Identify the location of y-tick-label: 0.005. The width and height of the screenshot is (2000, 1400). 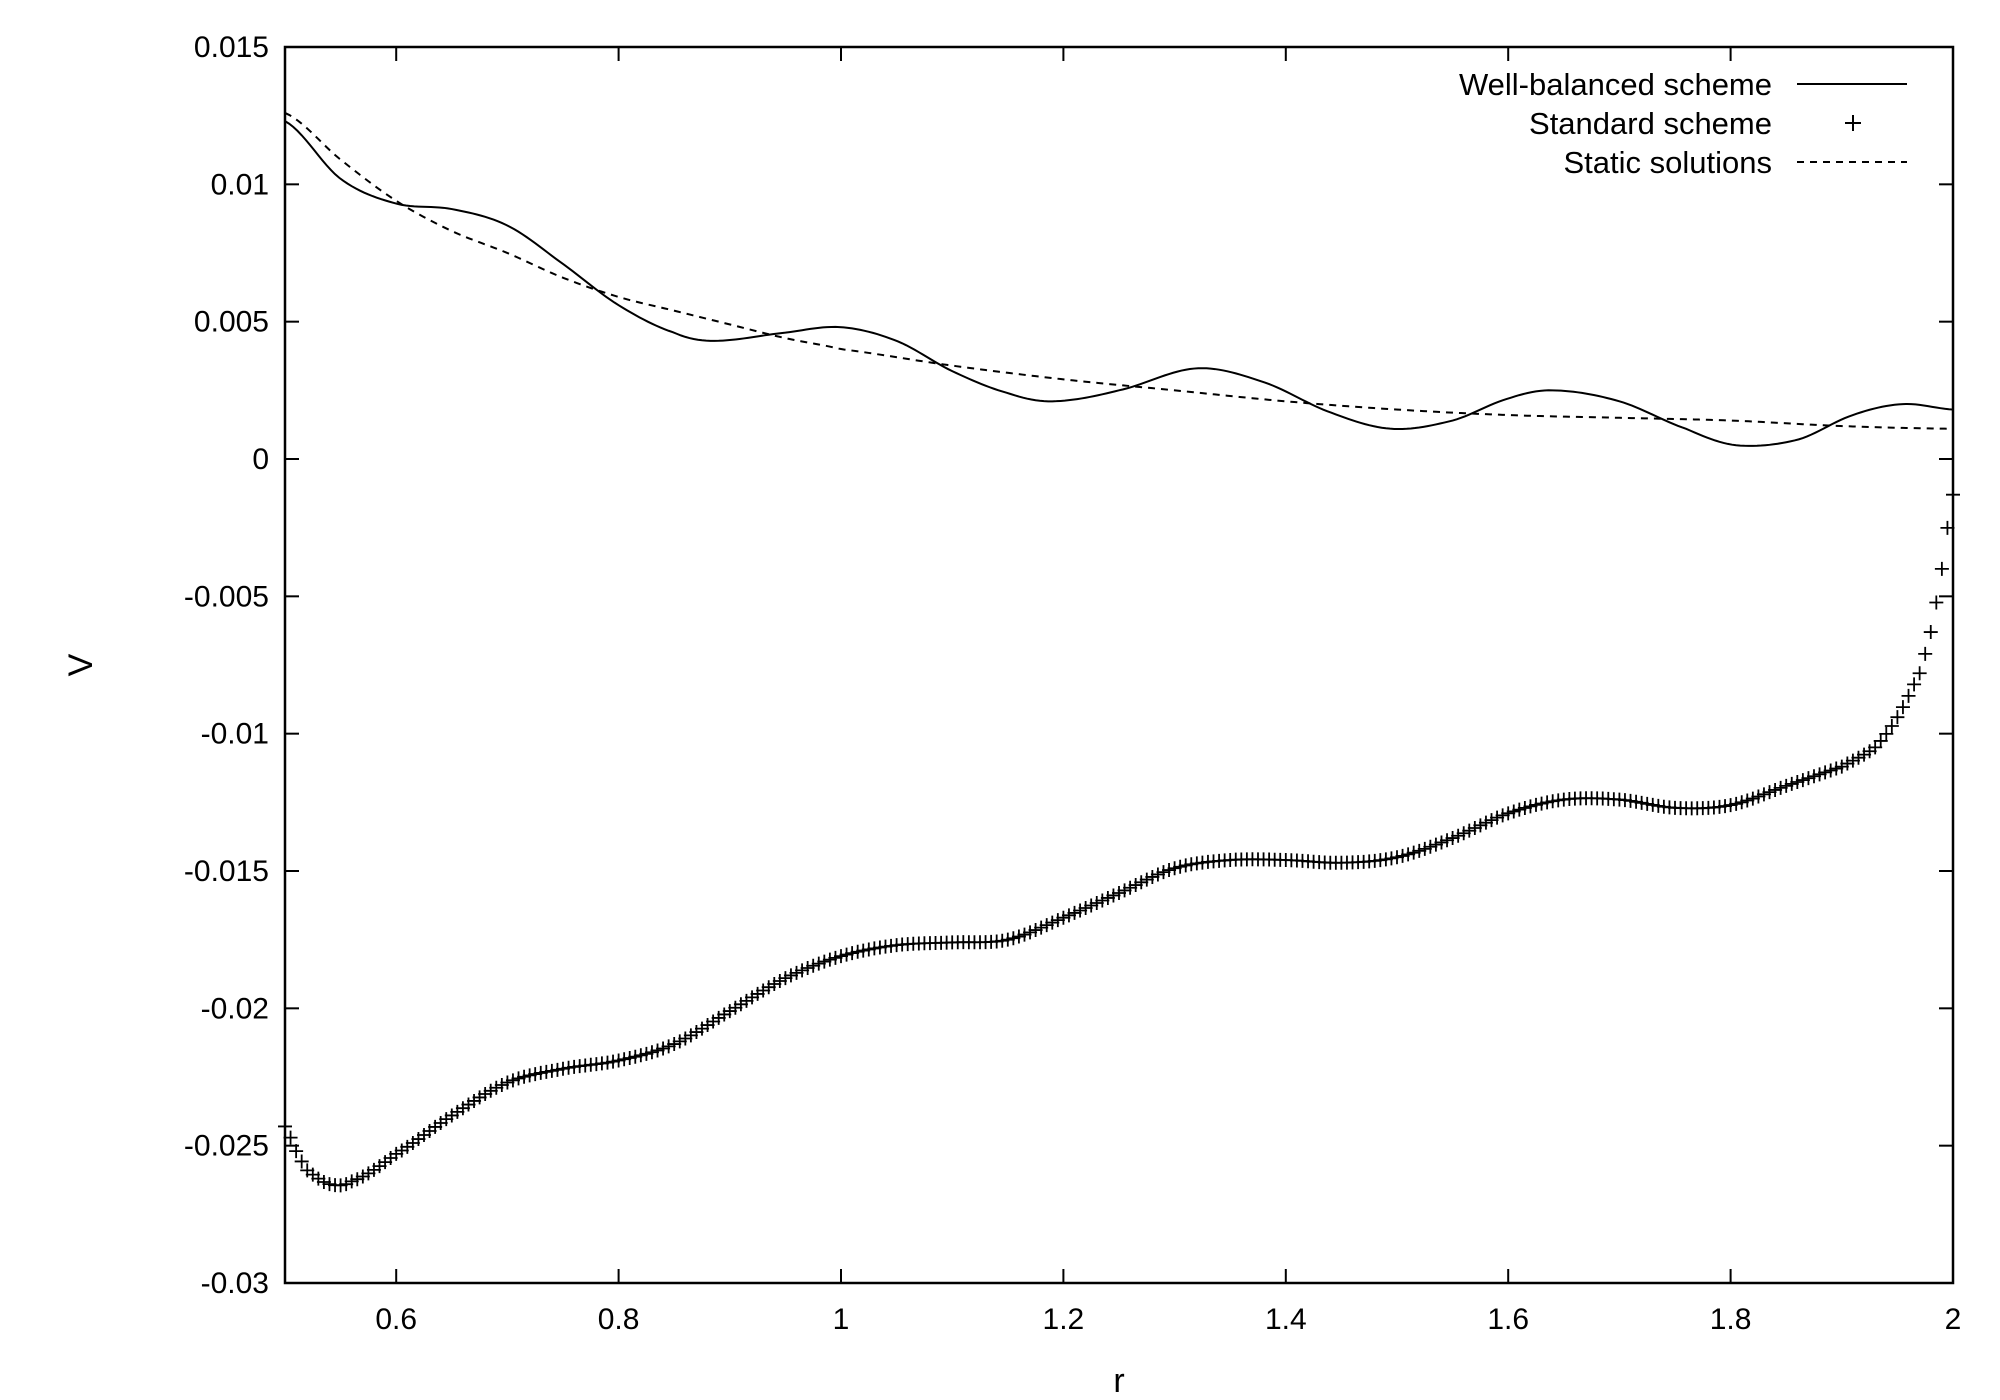
(231, 322).